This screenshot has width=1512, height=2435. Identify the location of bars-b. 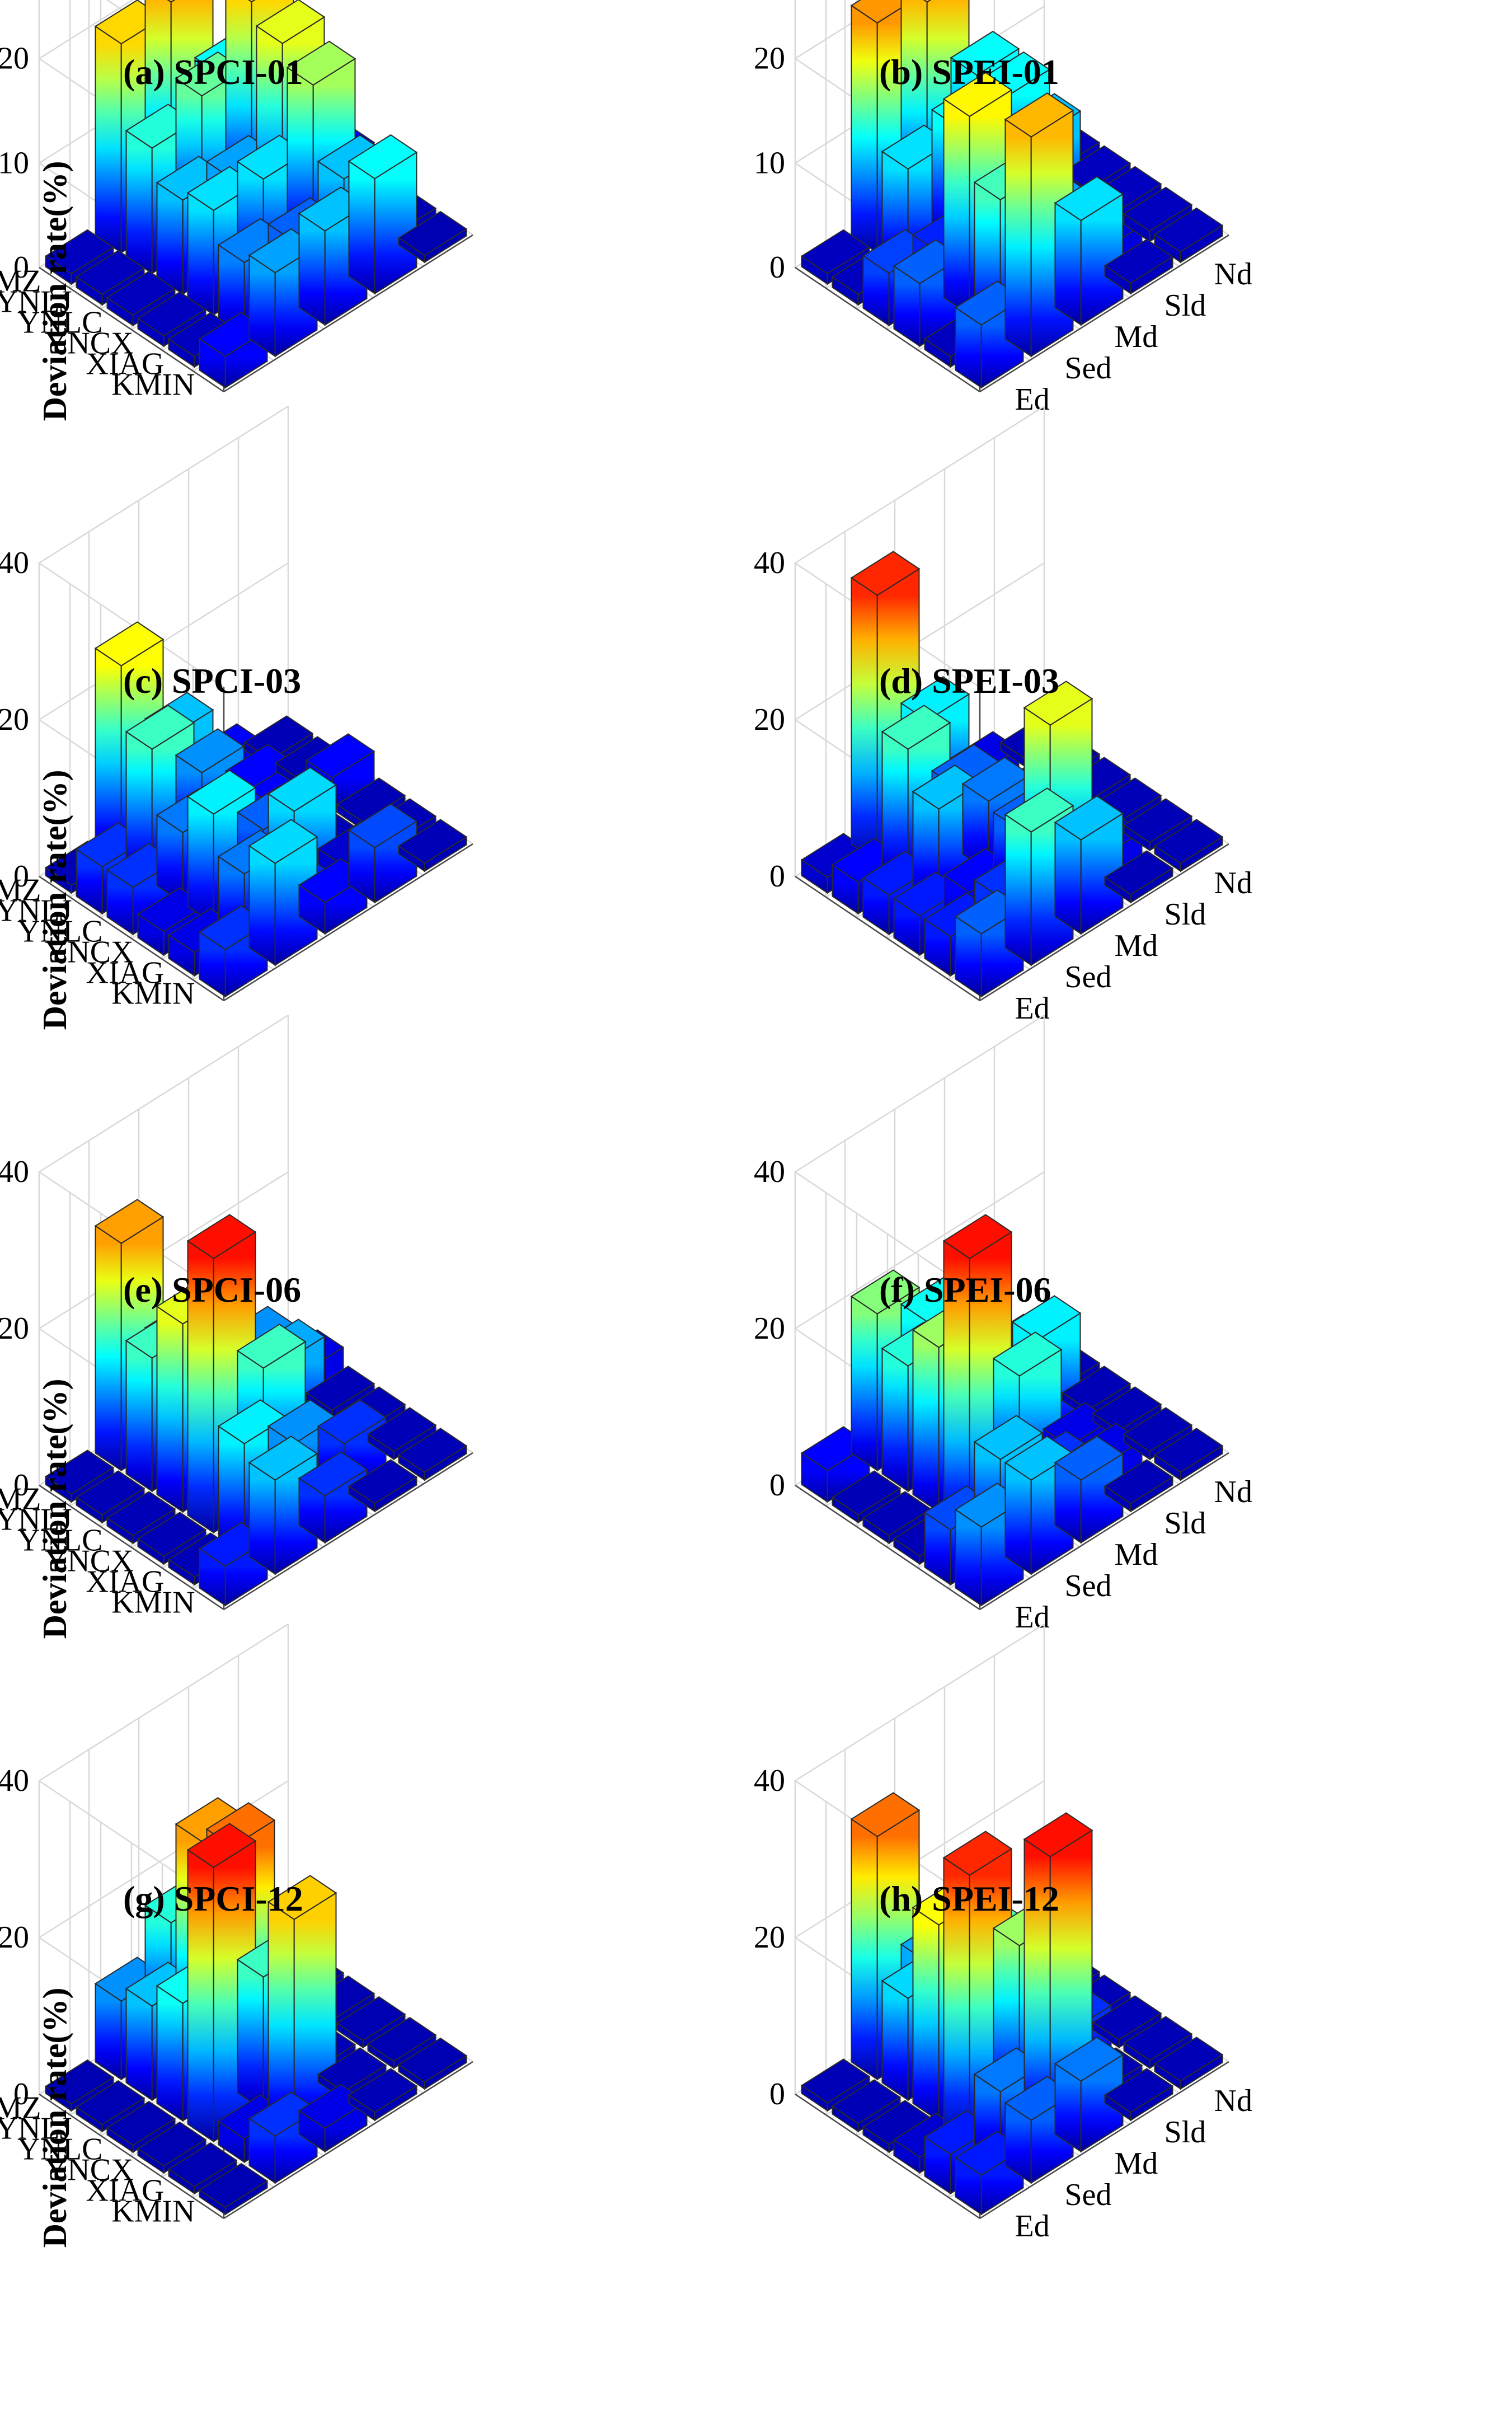
(1012, 194).